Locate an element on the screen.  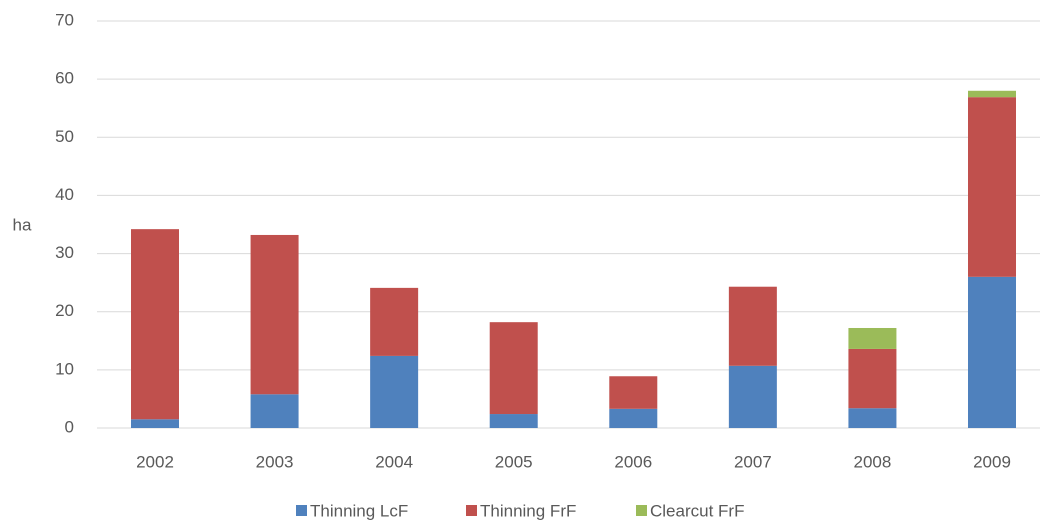
y-tick-label: 10 is located at coordinates (64, 368).